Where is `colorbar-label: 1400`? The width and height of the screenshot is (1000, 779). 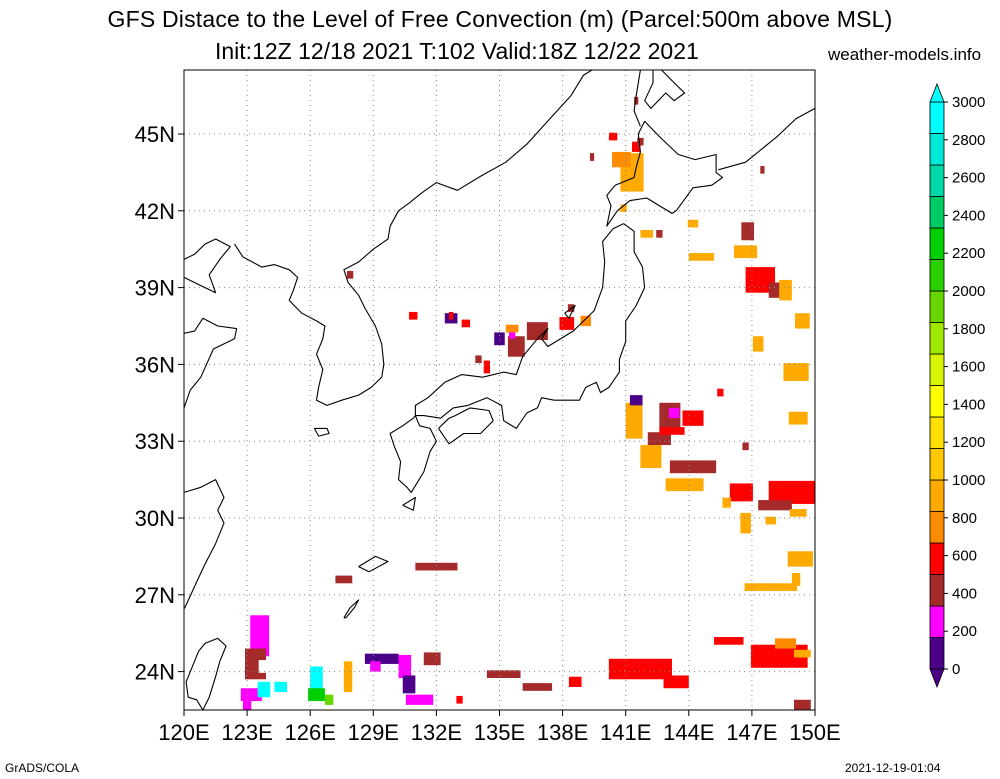 colorbar-label: 1400 is located at coordinates (968, 404).